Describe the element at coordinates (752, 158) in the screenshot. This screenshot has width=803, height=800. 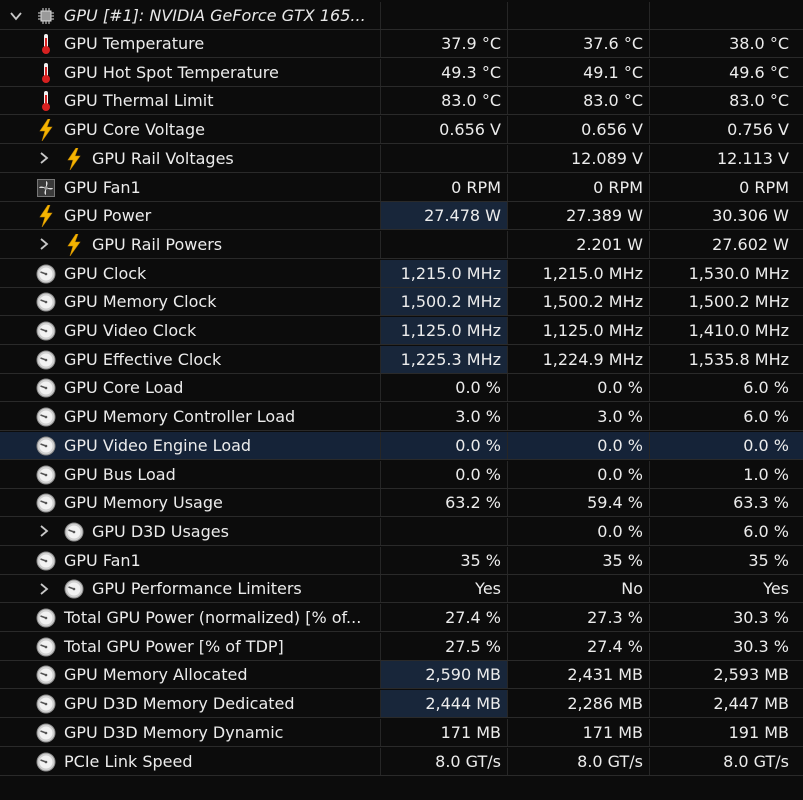
I see `maximum-value-cell: 12.113 V` at that location.